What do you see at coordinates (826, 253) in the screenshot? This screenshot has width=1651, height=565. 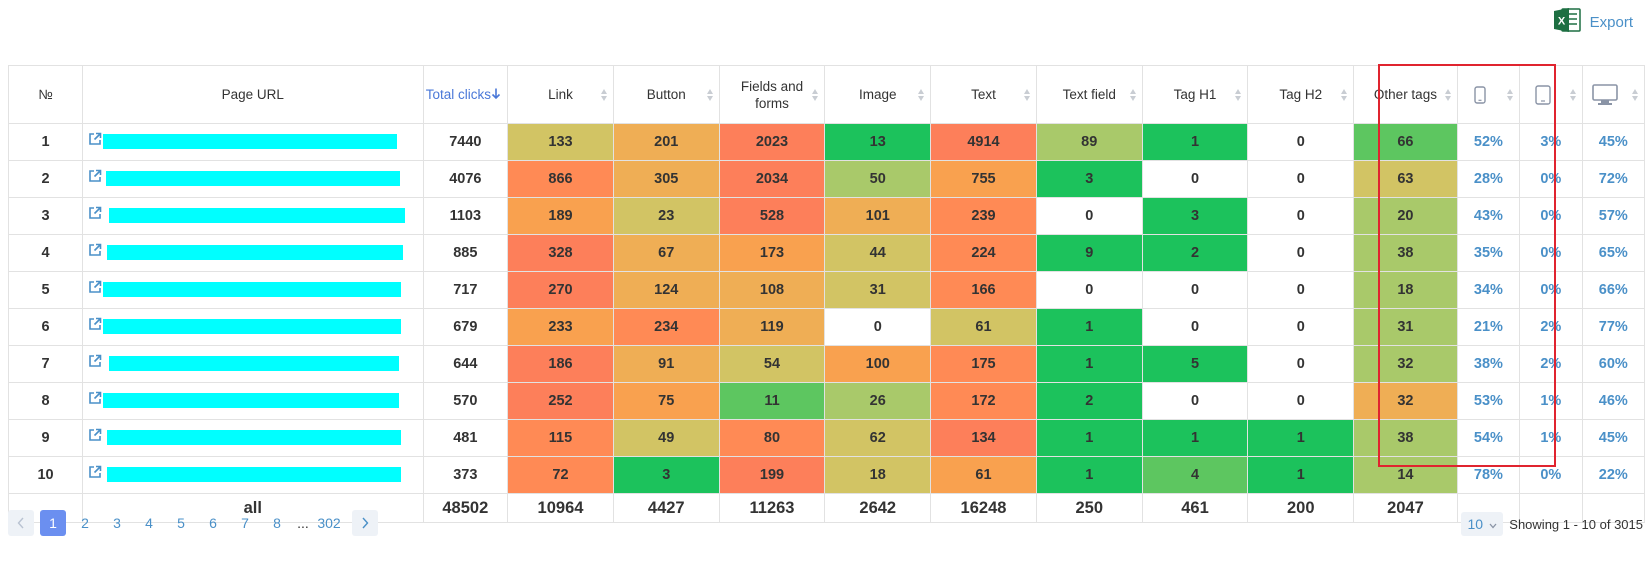 I see `table-row: 4 885 328 67 173 44 224 9 2 0 38 35% 0% 65%` at bounding box center [826, 253].